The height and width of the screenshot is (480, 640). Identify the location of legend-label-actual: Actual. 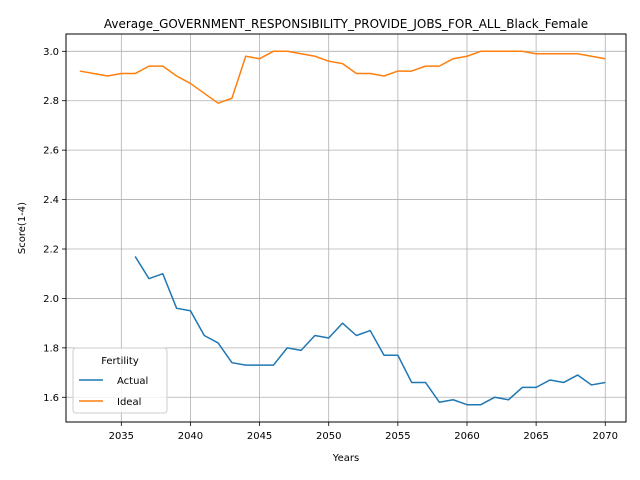
(132, 381).